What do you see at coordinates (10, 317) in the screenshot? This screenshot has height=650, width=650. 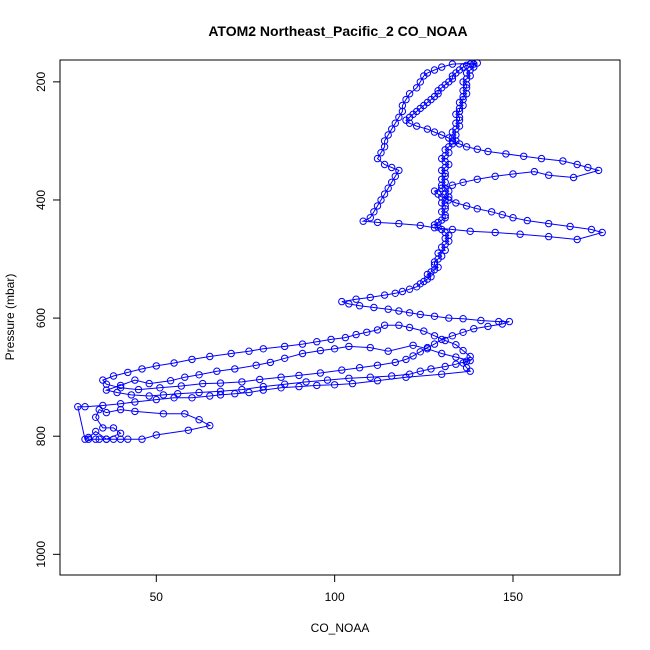 I see `y-axis-label: Pressure (mbar)` at bounding box center [10, 317].